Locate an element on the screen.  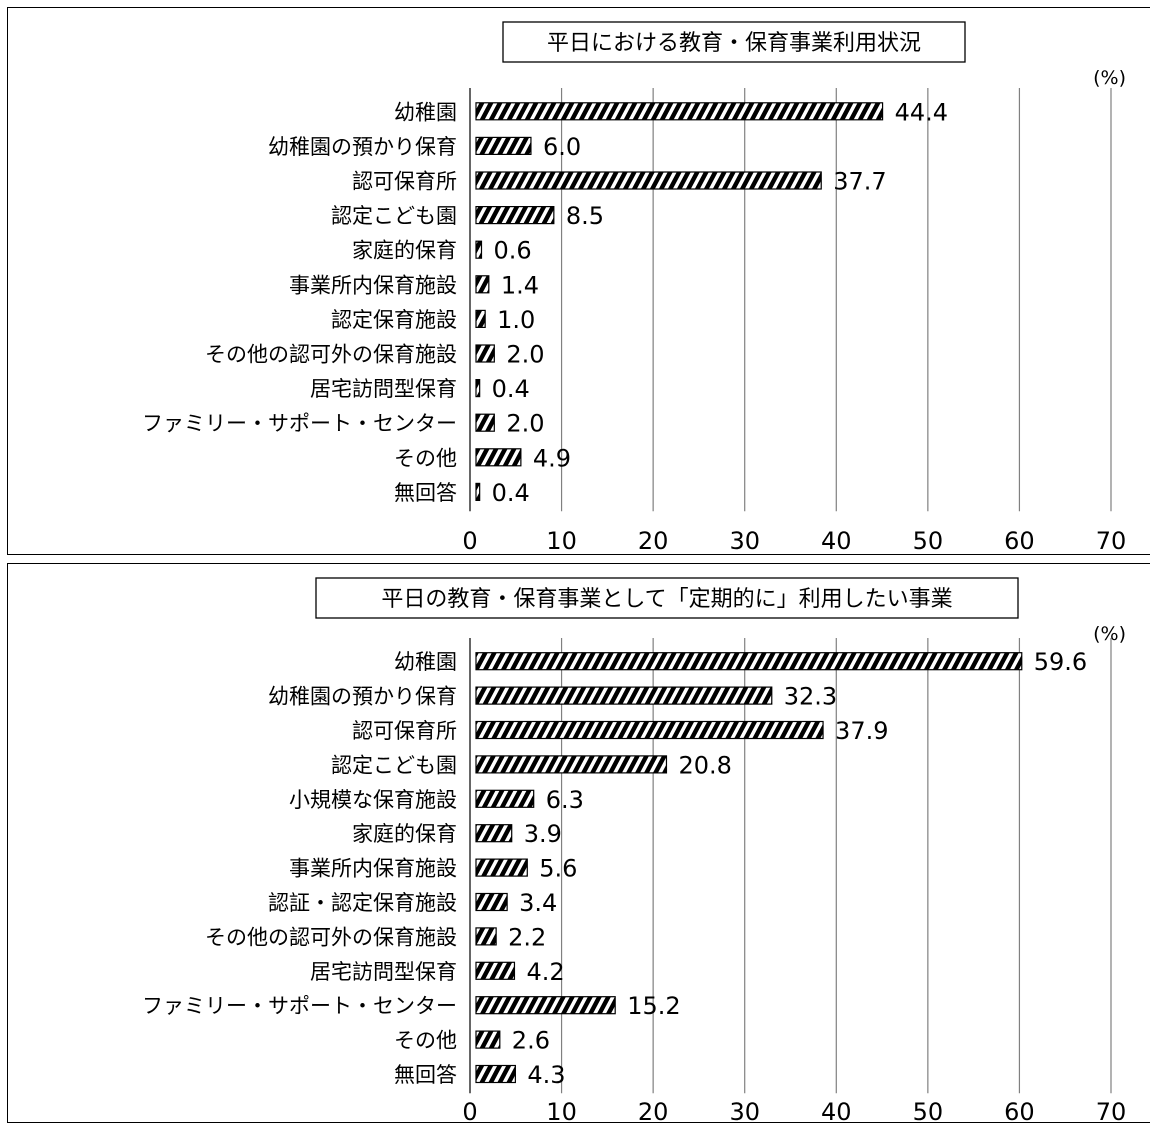
data-label: 6.0 is located at coordinates (562, 147).